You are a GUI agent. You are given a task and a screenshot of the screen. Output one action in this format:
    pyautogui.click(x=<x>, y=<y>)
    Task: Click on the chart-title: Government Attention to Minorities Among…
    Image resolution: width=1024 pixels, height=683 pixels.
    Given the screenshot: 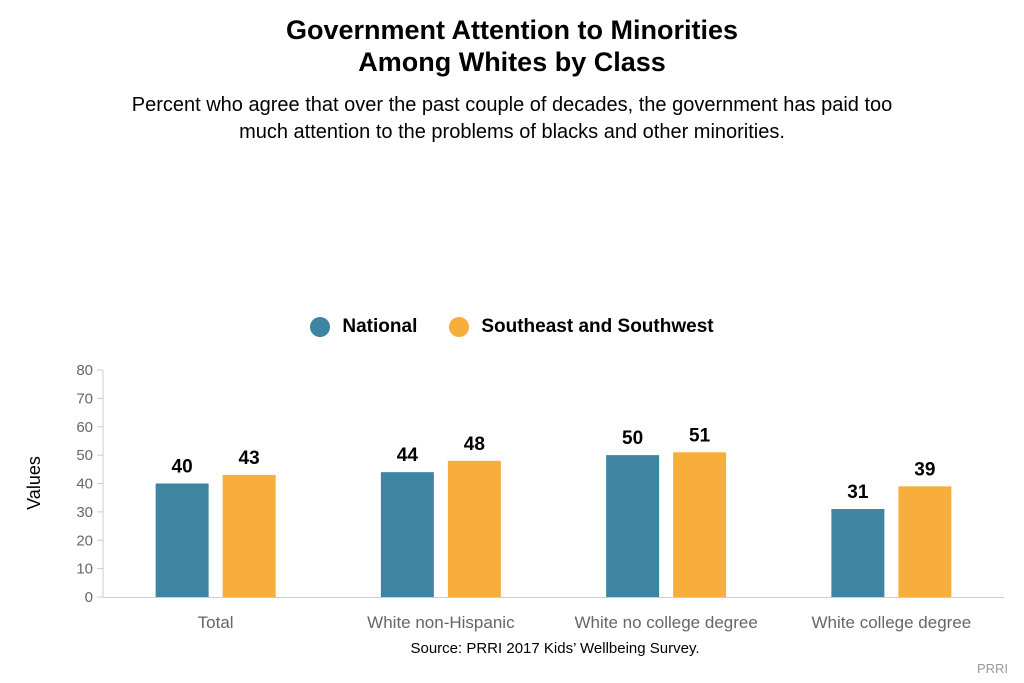 What is the action you would take?
    pyautogui.click(x=512, y=46)
    